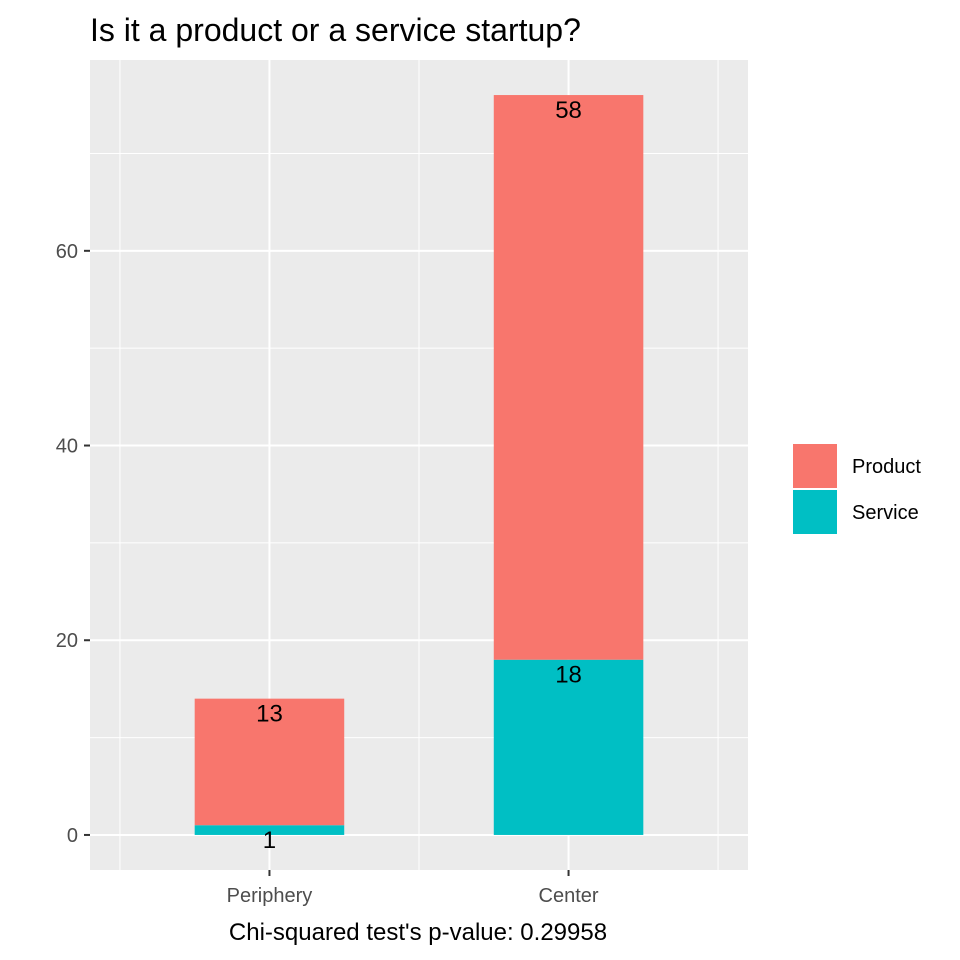 The height and width of the screenshot is (960, 960). What do you see at coordinates (568, 377) in the screenshot?
I see `bar-product-center` at bounding box center [568, 377].